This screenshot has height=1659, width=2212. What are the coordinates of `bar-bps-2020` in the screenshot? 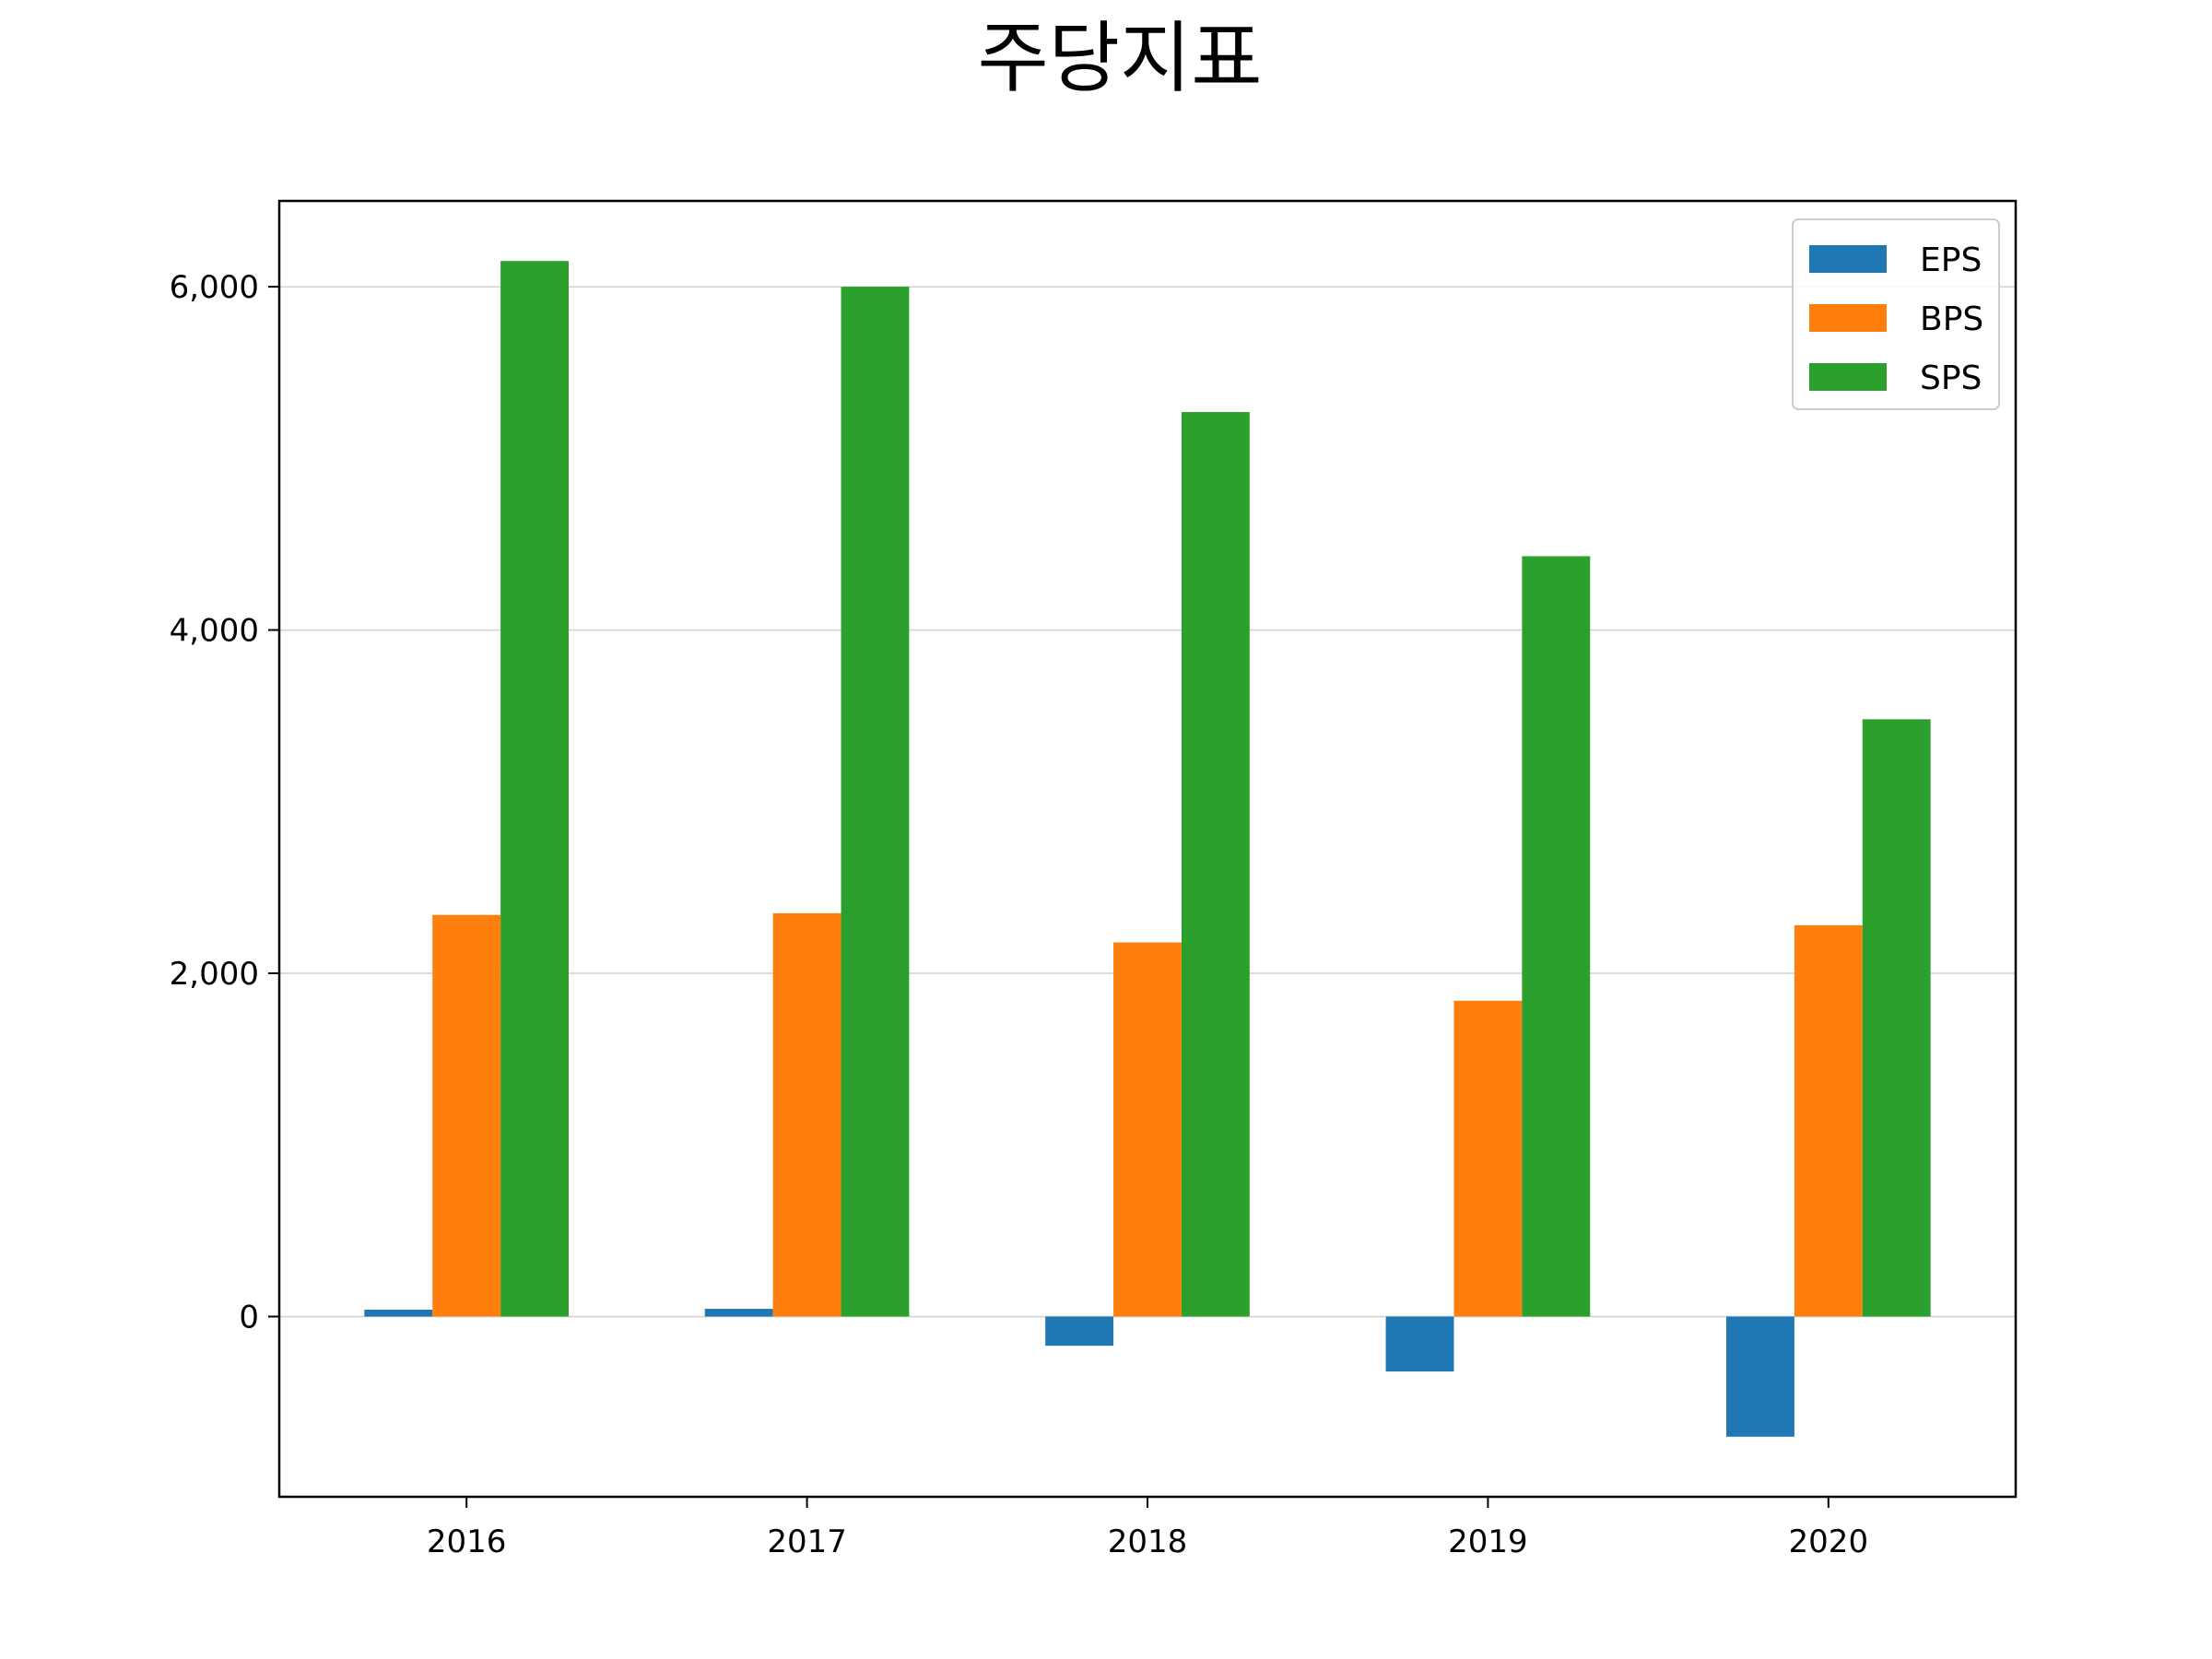 It's located at (1828, 1120).